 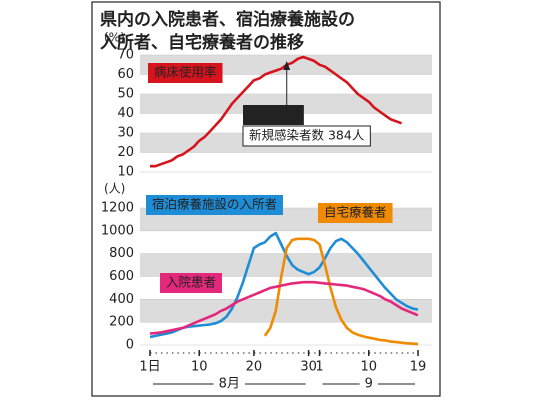 What do you see at coordinates (121, 276) in the screenshot?
I see `y-tick-label: 600` at bounding box center [121, 276].